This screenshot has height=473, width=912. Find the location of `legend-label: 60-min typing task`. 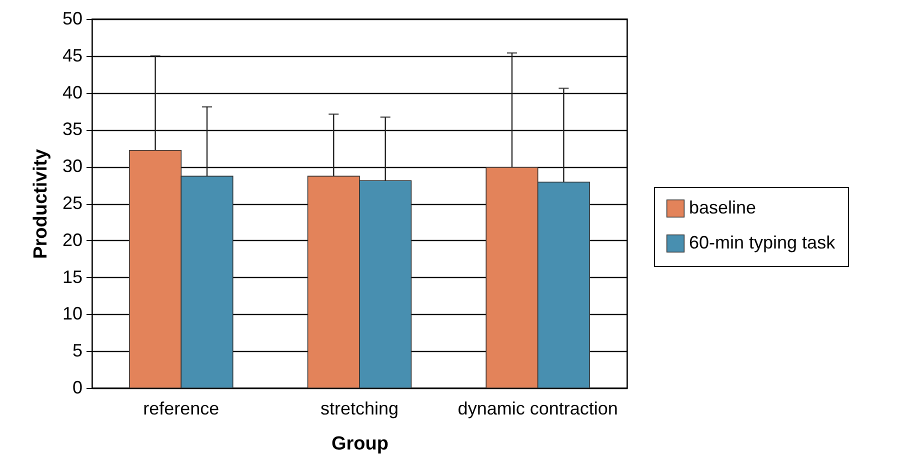

legend-label: 60-min typing task is located at coordinates (762, 242).